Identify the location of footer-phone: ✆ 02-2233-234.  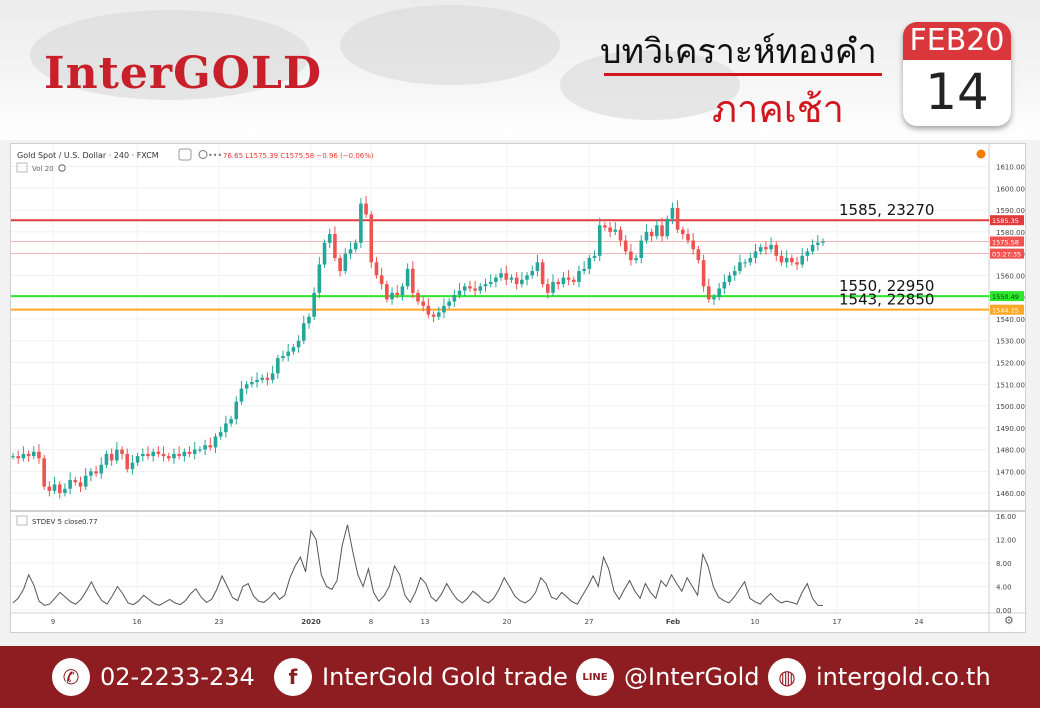
(153, 677).